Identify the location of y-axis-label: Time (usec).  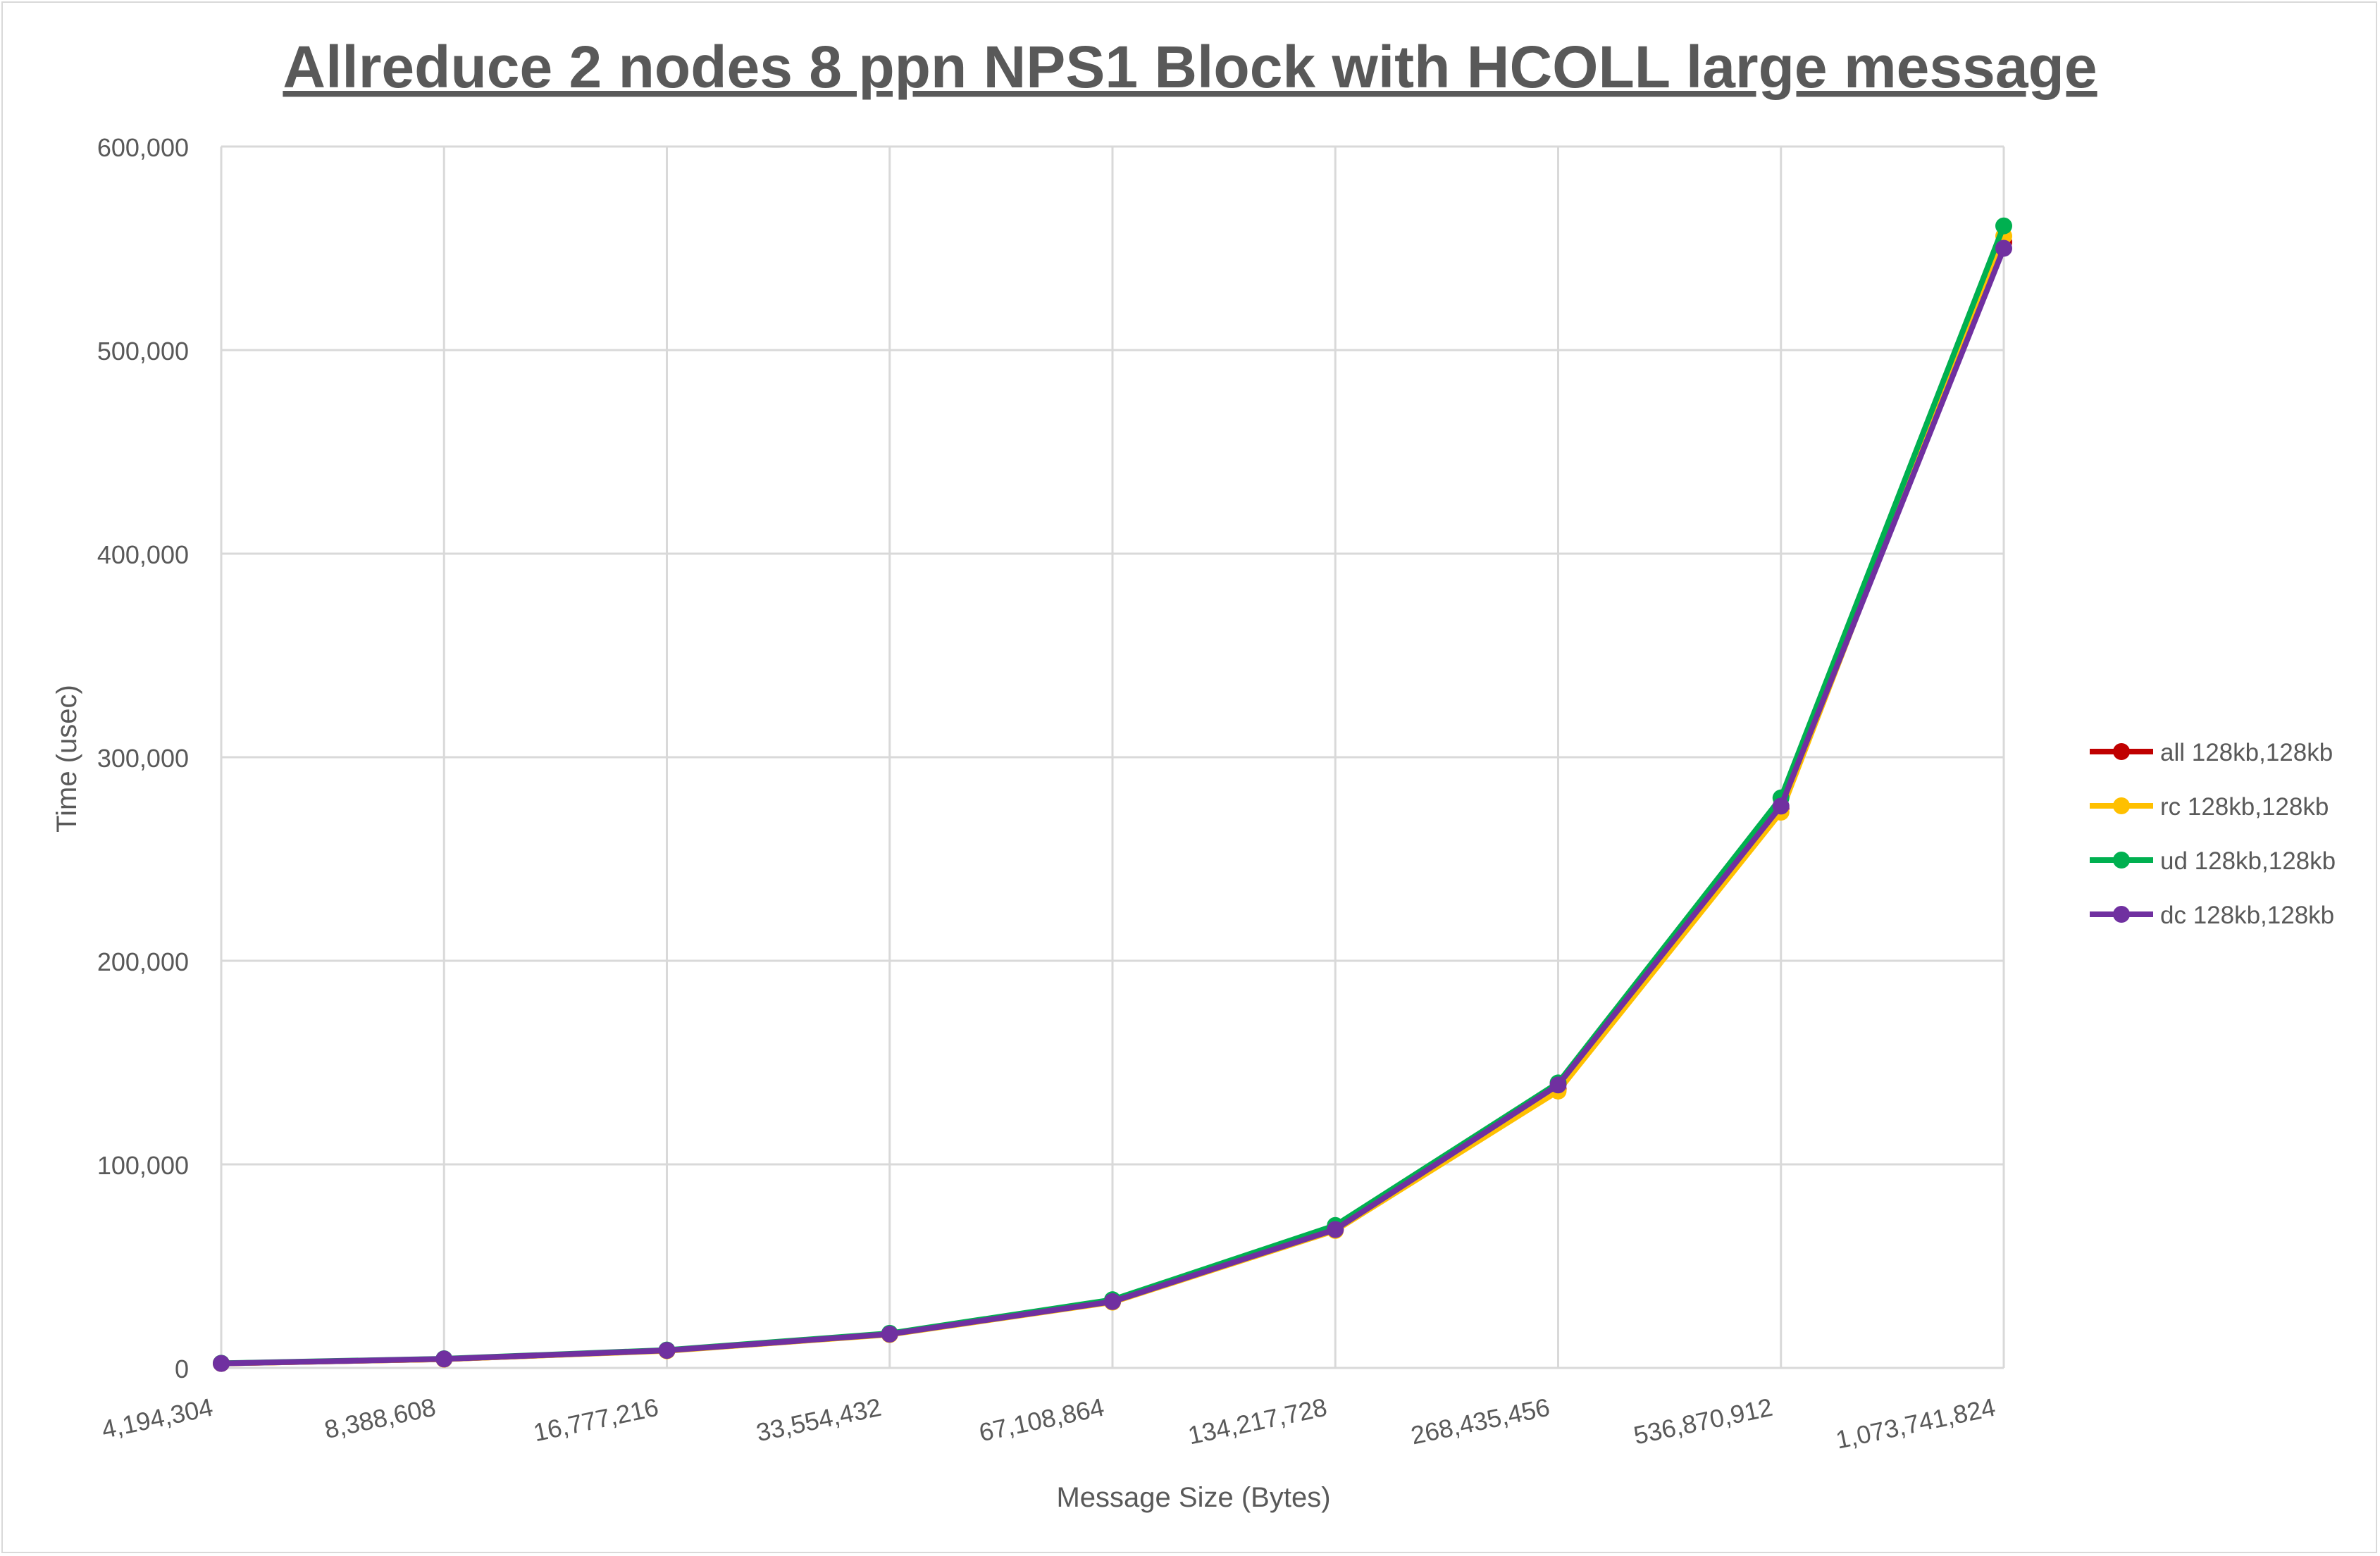
(66, 759).